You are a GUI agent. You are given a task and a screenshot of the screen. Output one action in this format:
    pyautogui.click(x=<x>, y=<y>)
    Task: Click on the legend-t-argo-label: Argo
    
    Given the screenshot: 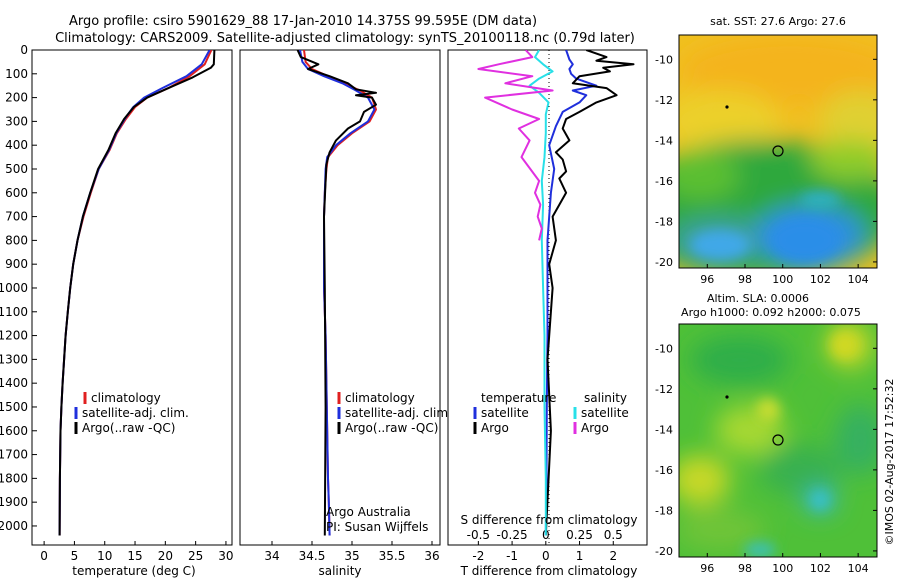 What is the action you would take?
    pyautogui.click(x=495, y=428)
    